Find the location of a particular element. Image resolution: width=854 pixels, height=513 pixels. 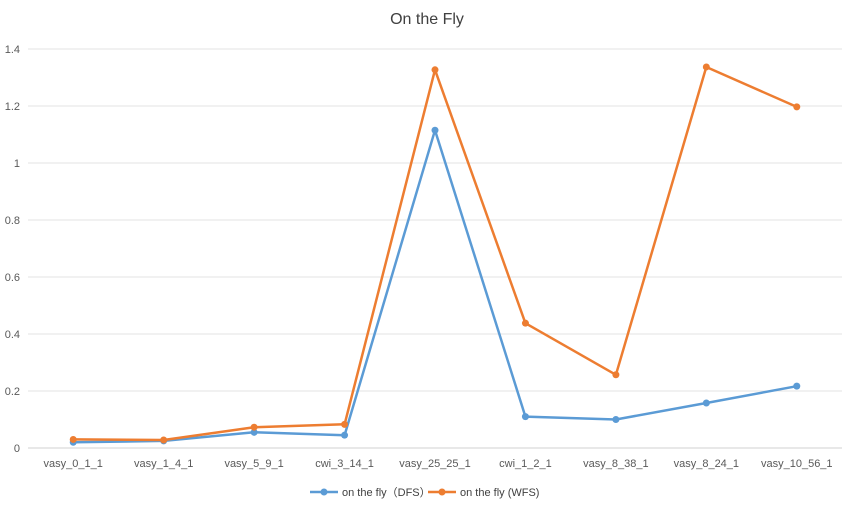

y-tick-label: 0 is located at coordinates (17, 449).